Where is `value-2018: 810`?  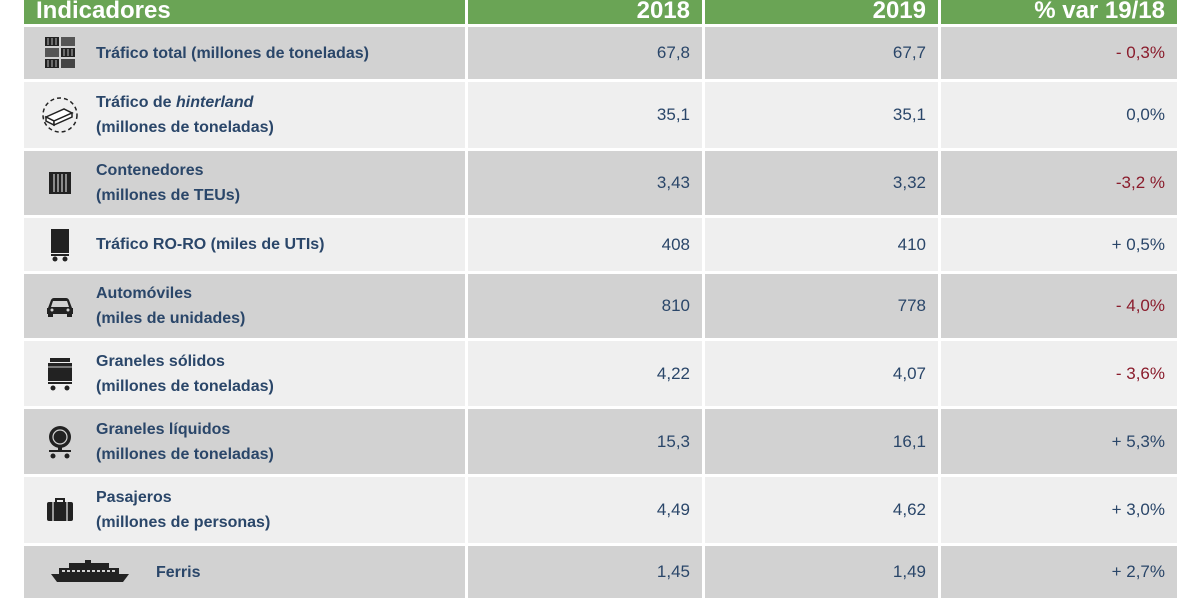 value-2018: 810 is located at coordinates (675, 305).